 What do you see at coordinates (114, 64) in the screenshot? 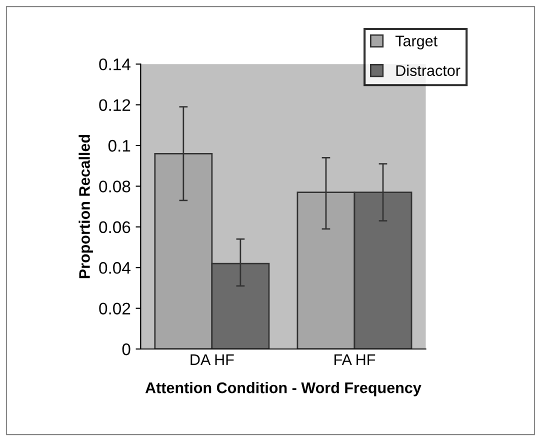
I see `y-tick-label: 0.14` at bounding box center [114, 64].